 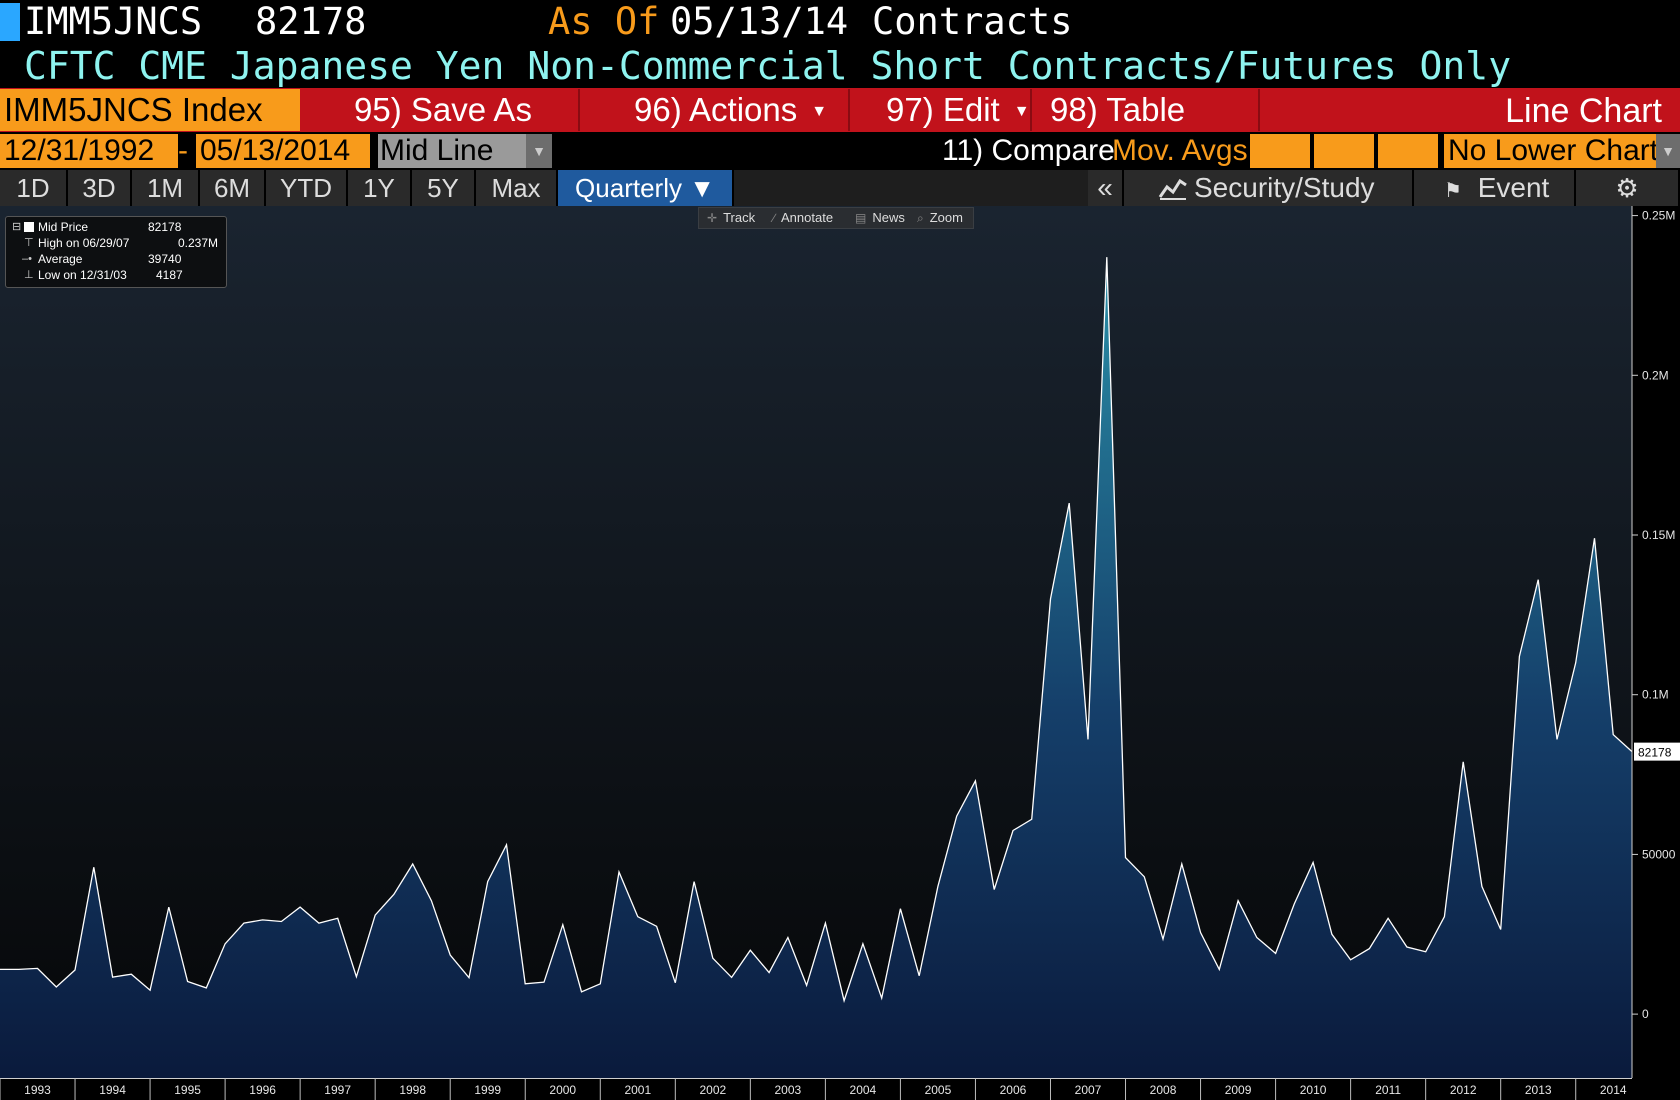 I want to click on header-bar: IMM5JNCS 82178 As Of 05/13/14 Contracts, so click(x=840, y=22).